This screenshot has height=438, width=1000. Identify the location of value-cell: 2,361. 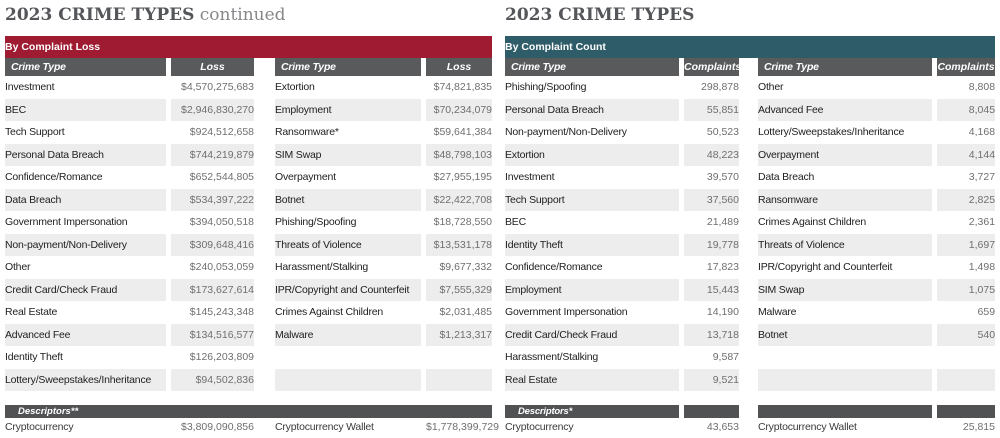
(982, 222).